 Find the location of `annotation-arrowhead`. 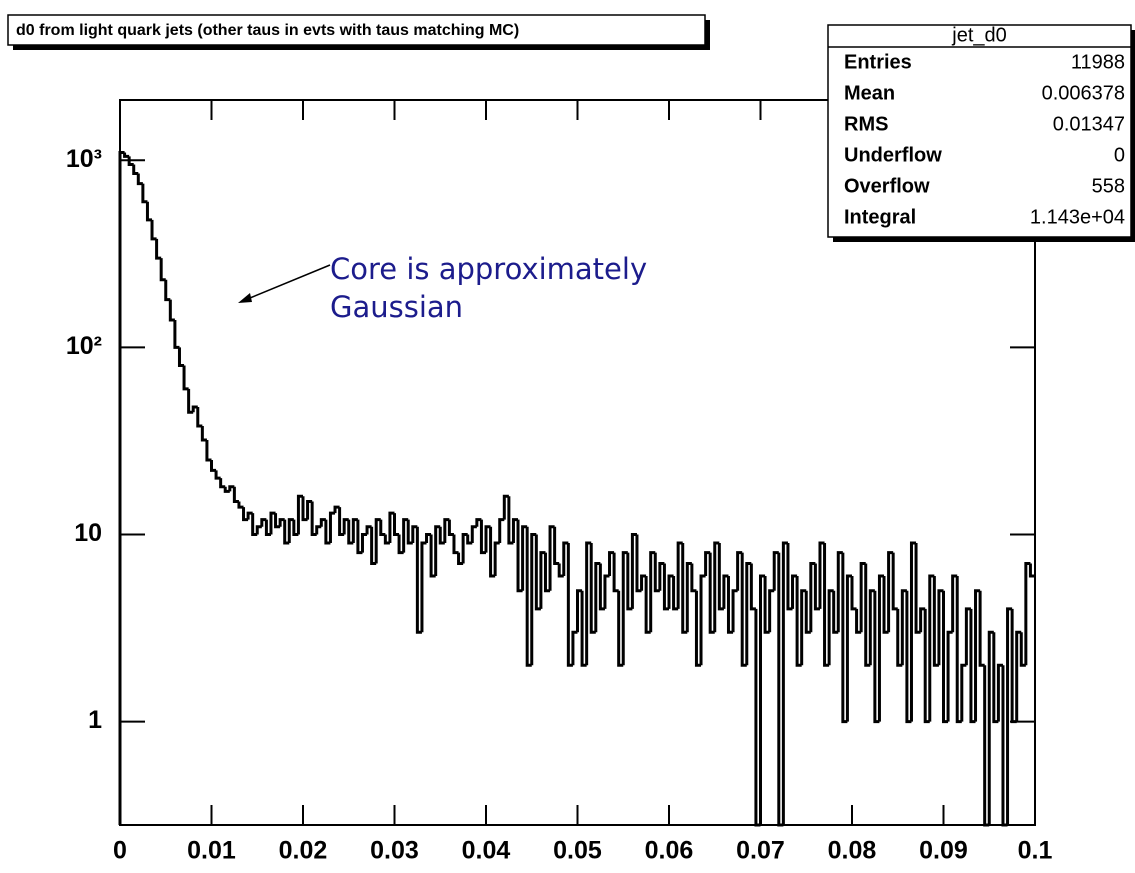

annotation-arrowhead is located at coordinates (245, 298).